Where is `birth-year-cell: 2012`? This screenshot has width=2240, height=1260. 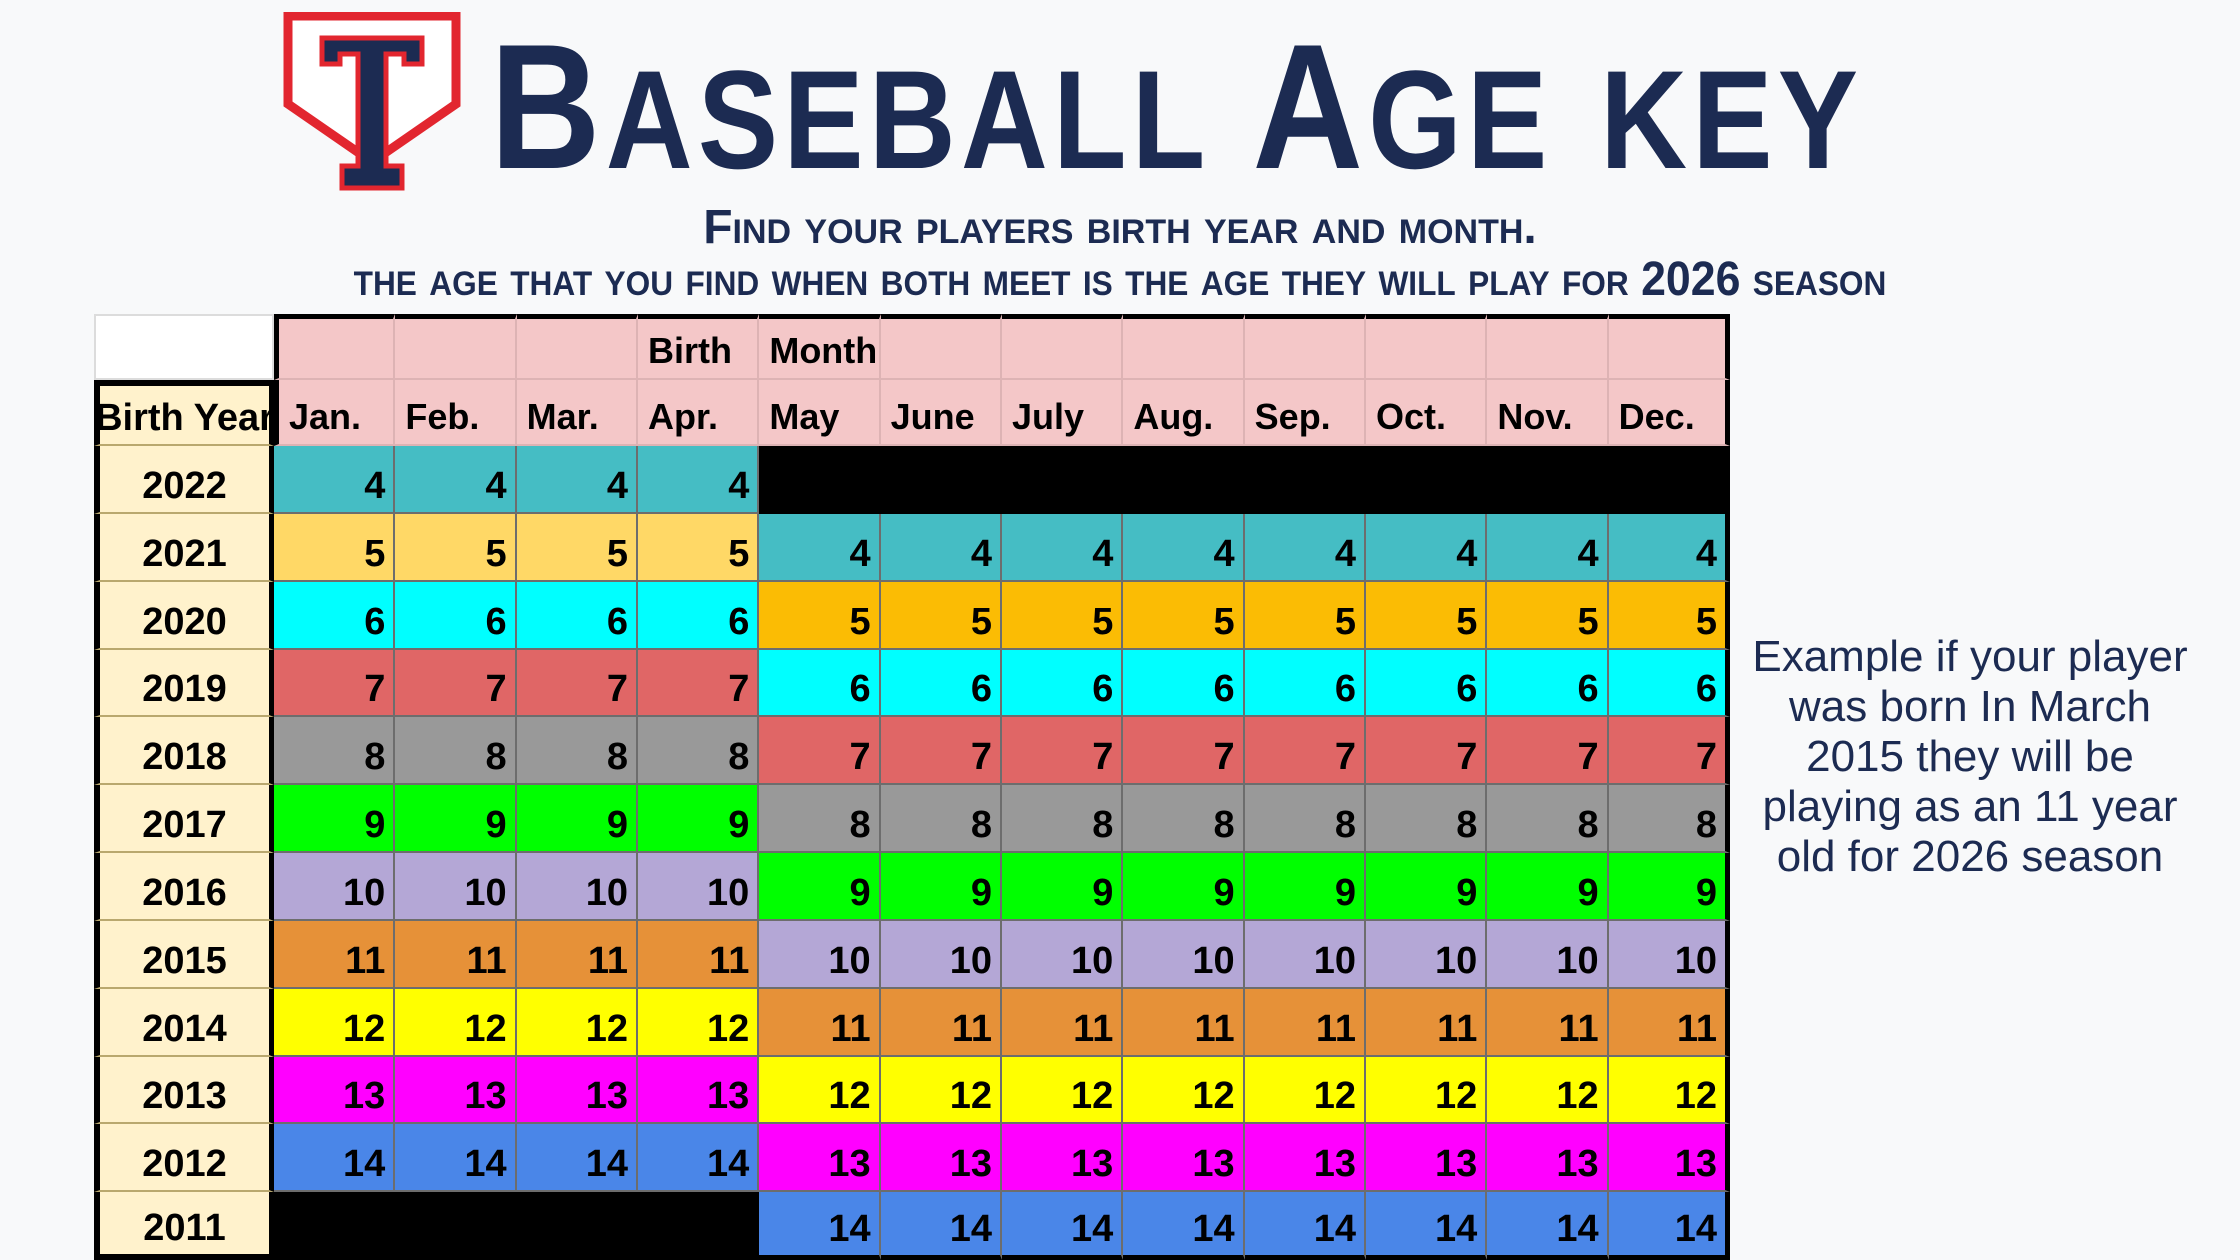
birth-year-cell: 2012 is located at coordinates (184, 1158).